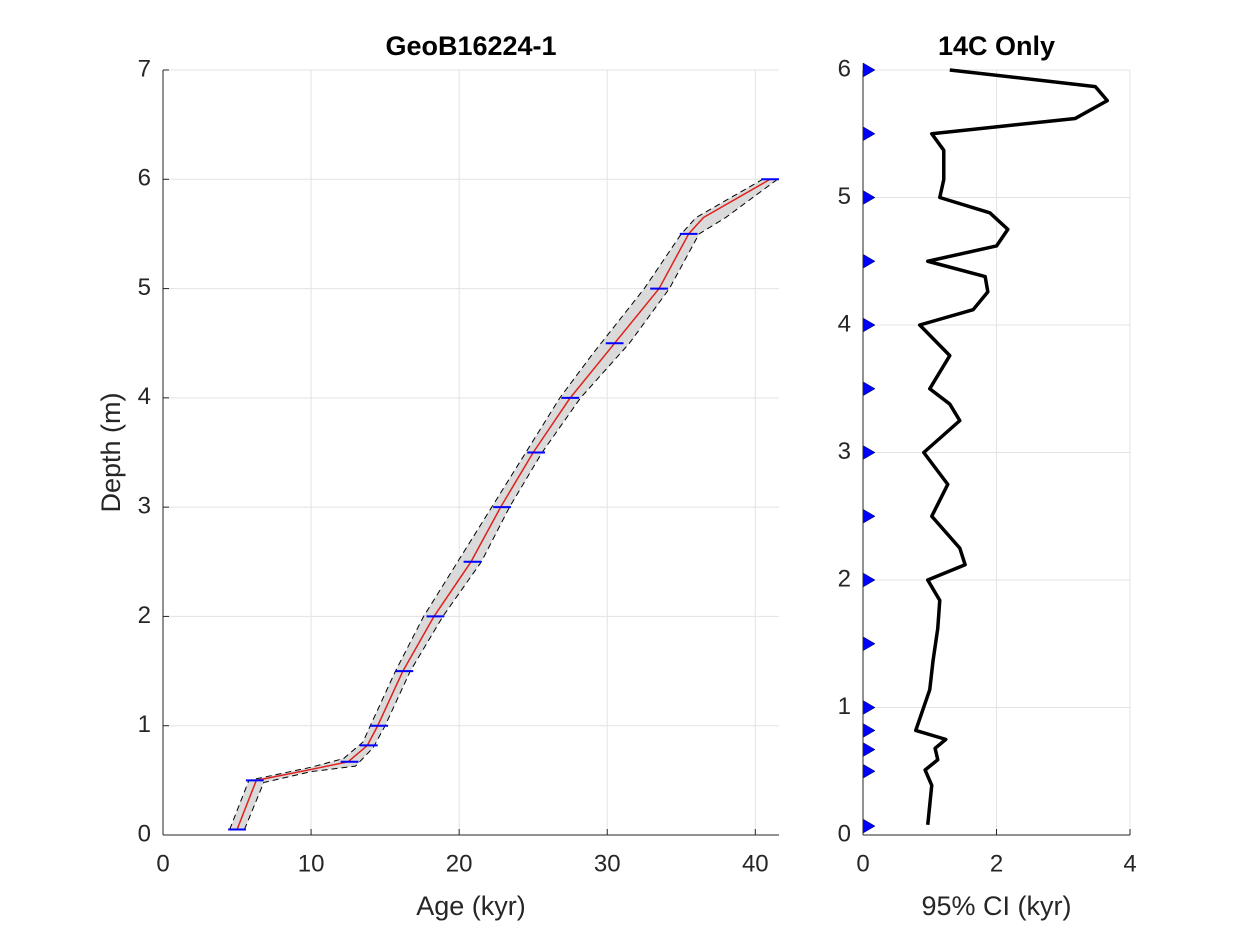 The image size is (1250, 938). Describe the element at coordinates (607, 863) in the screenshot. I see `x-tick-label: 30` at that location.